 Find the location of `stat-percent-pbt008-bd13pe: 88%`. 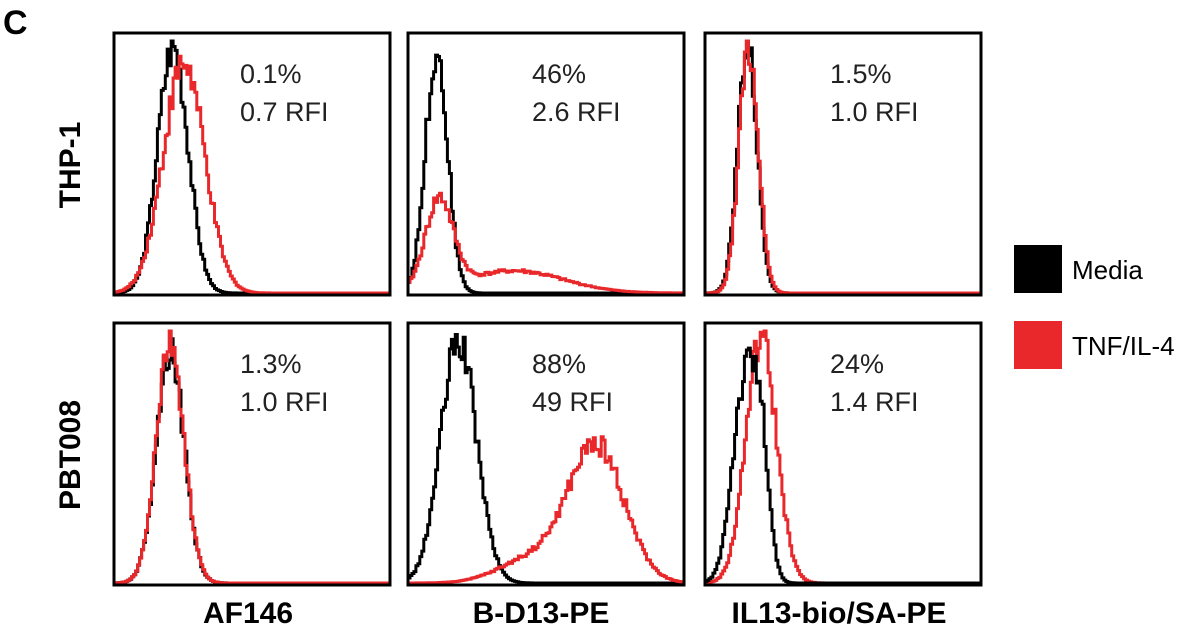

stat-percent-pbt008-bd13pe: 88% is located at coordinates (559, 364).